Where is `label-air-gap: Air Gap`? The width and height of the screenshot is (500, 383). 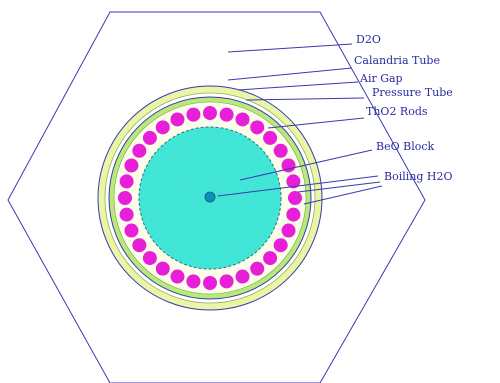 label-air-gap: Air Gap is located at coordinates (381, 78).